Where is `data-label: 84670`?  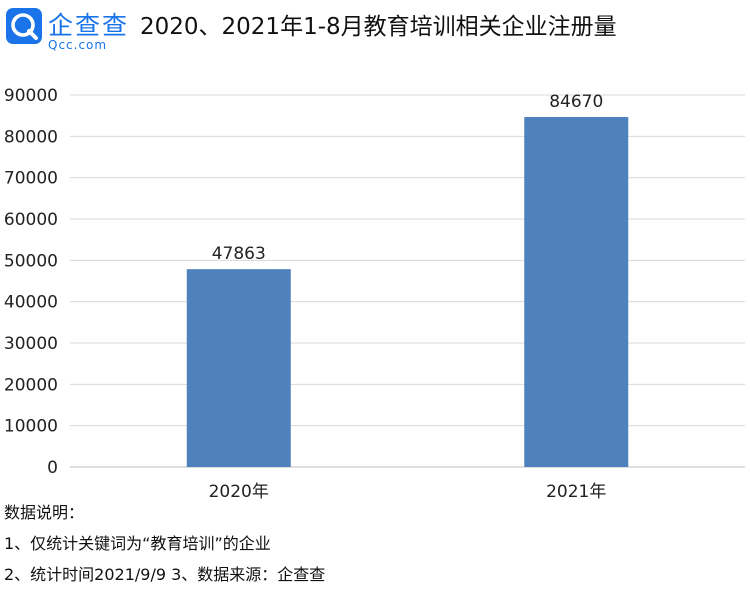
data-label: 84670 is located at coordinates (576, 102).